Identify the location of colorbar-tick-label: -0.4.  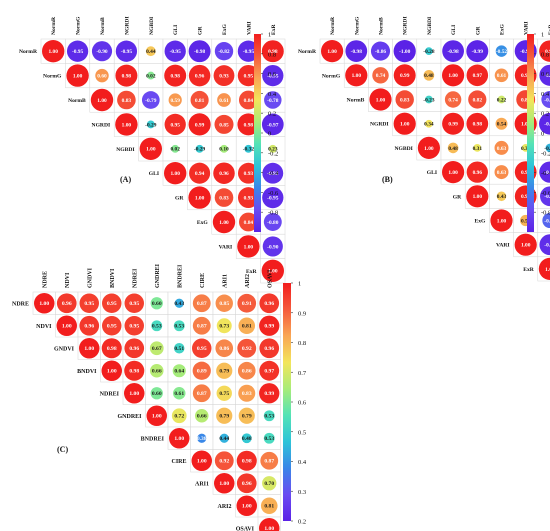
(545, 173).